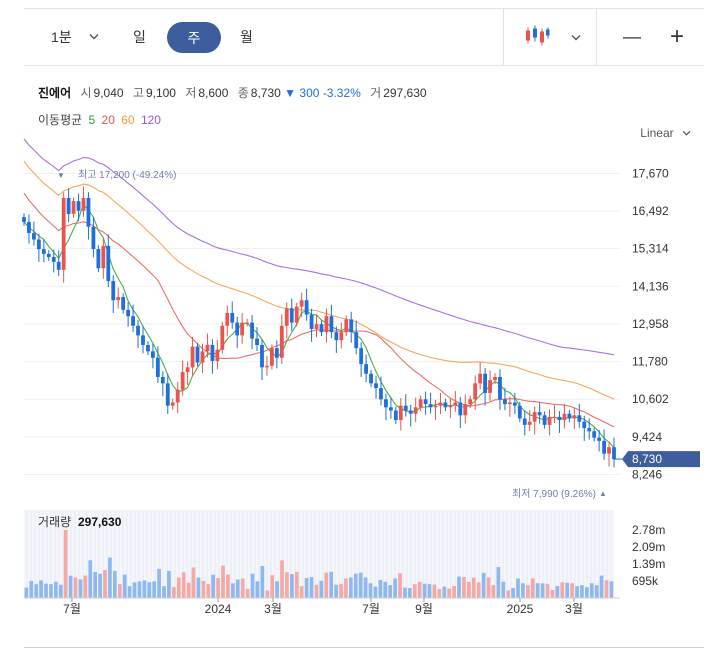  I want to click on high-label: 고, so click(138, 93).